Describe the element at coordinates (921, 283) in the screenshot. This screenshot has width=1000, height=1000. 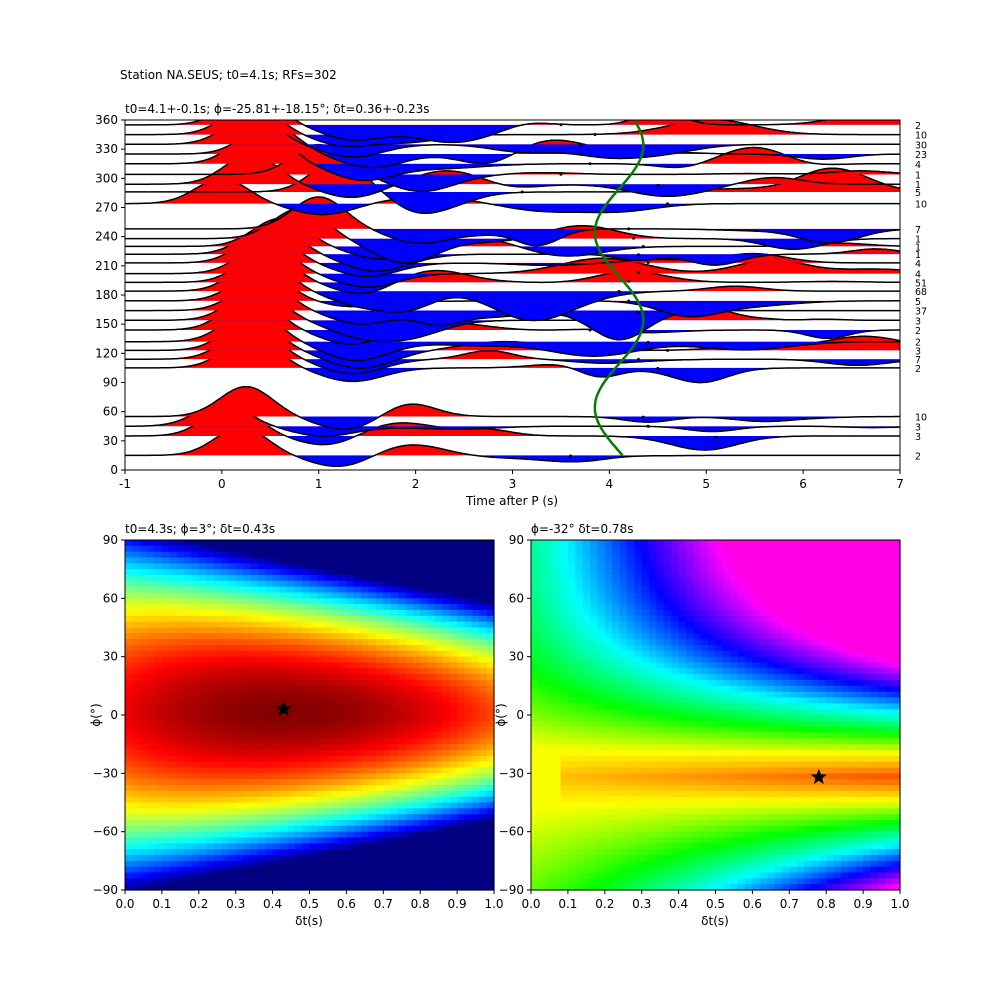
I see `trace-count-label: 51` at that location.